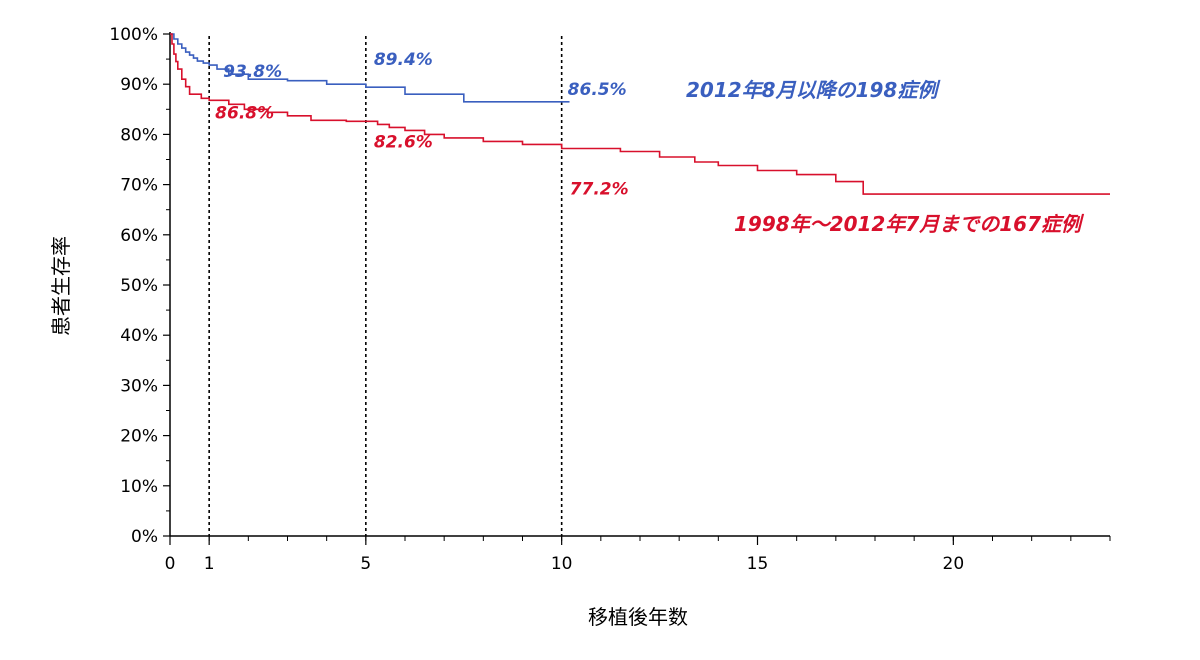 The image size is (1200, 660). I want to click on series-label-2: 1998年〜2012年7月までの167症例, so click(909, 224).